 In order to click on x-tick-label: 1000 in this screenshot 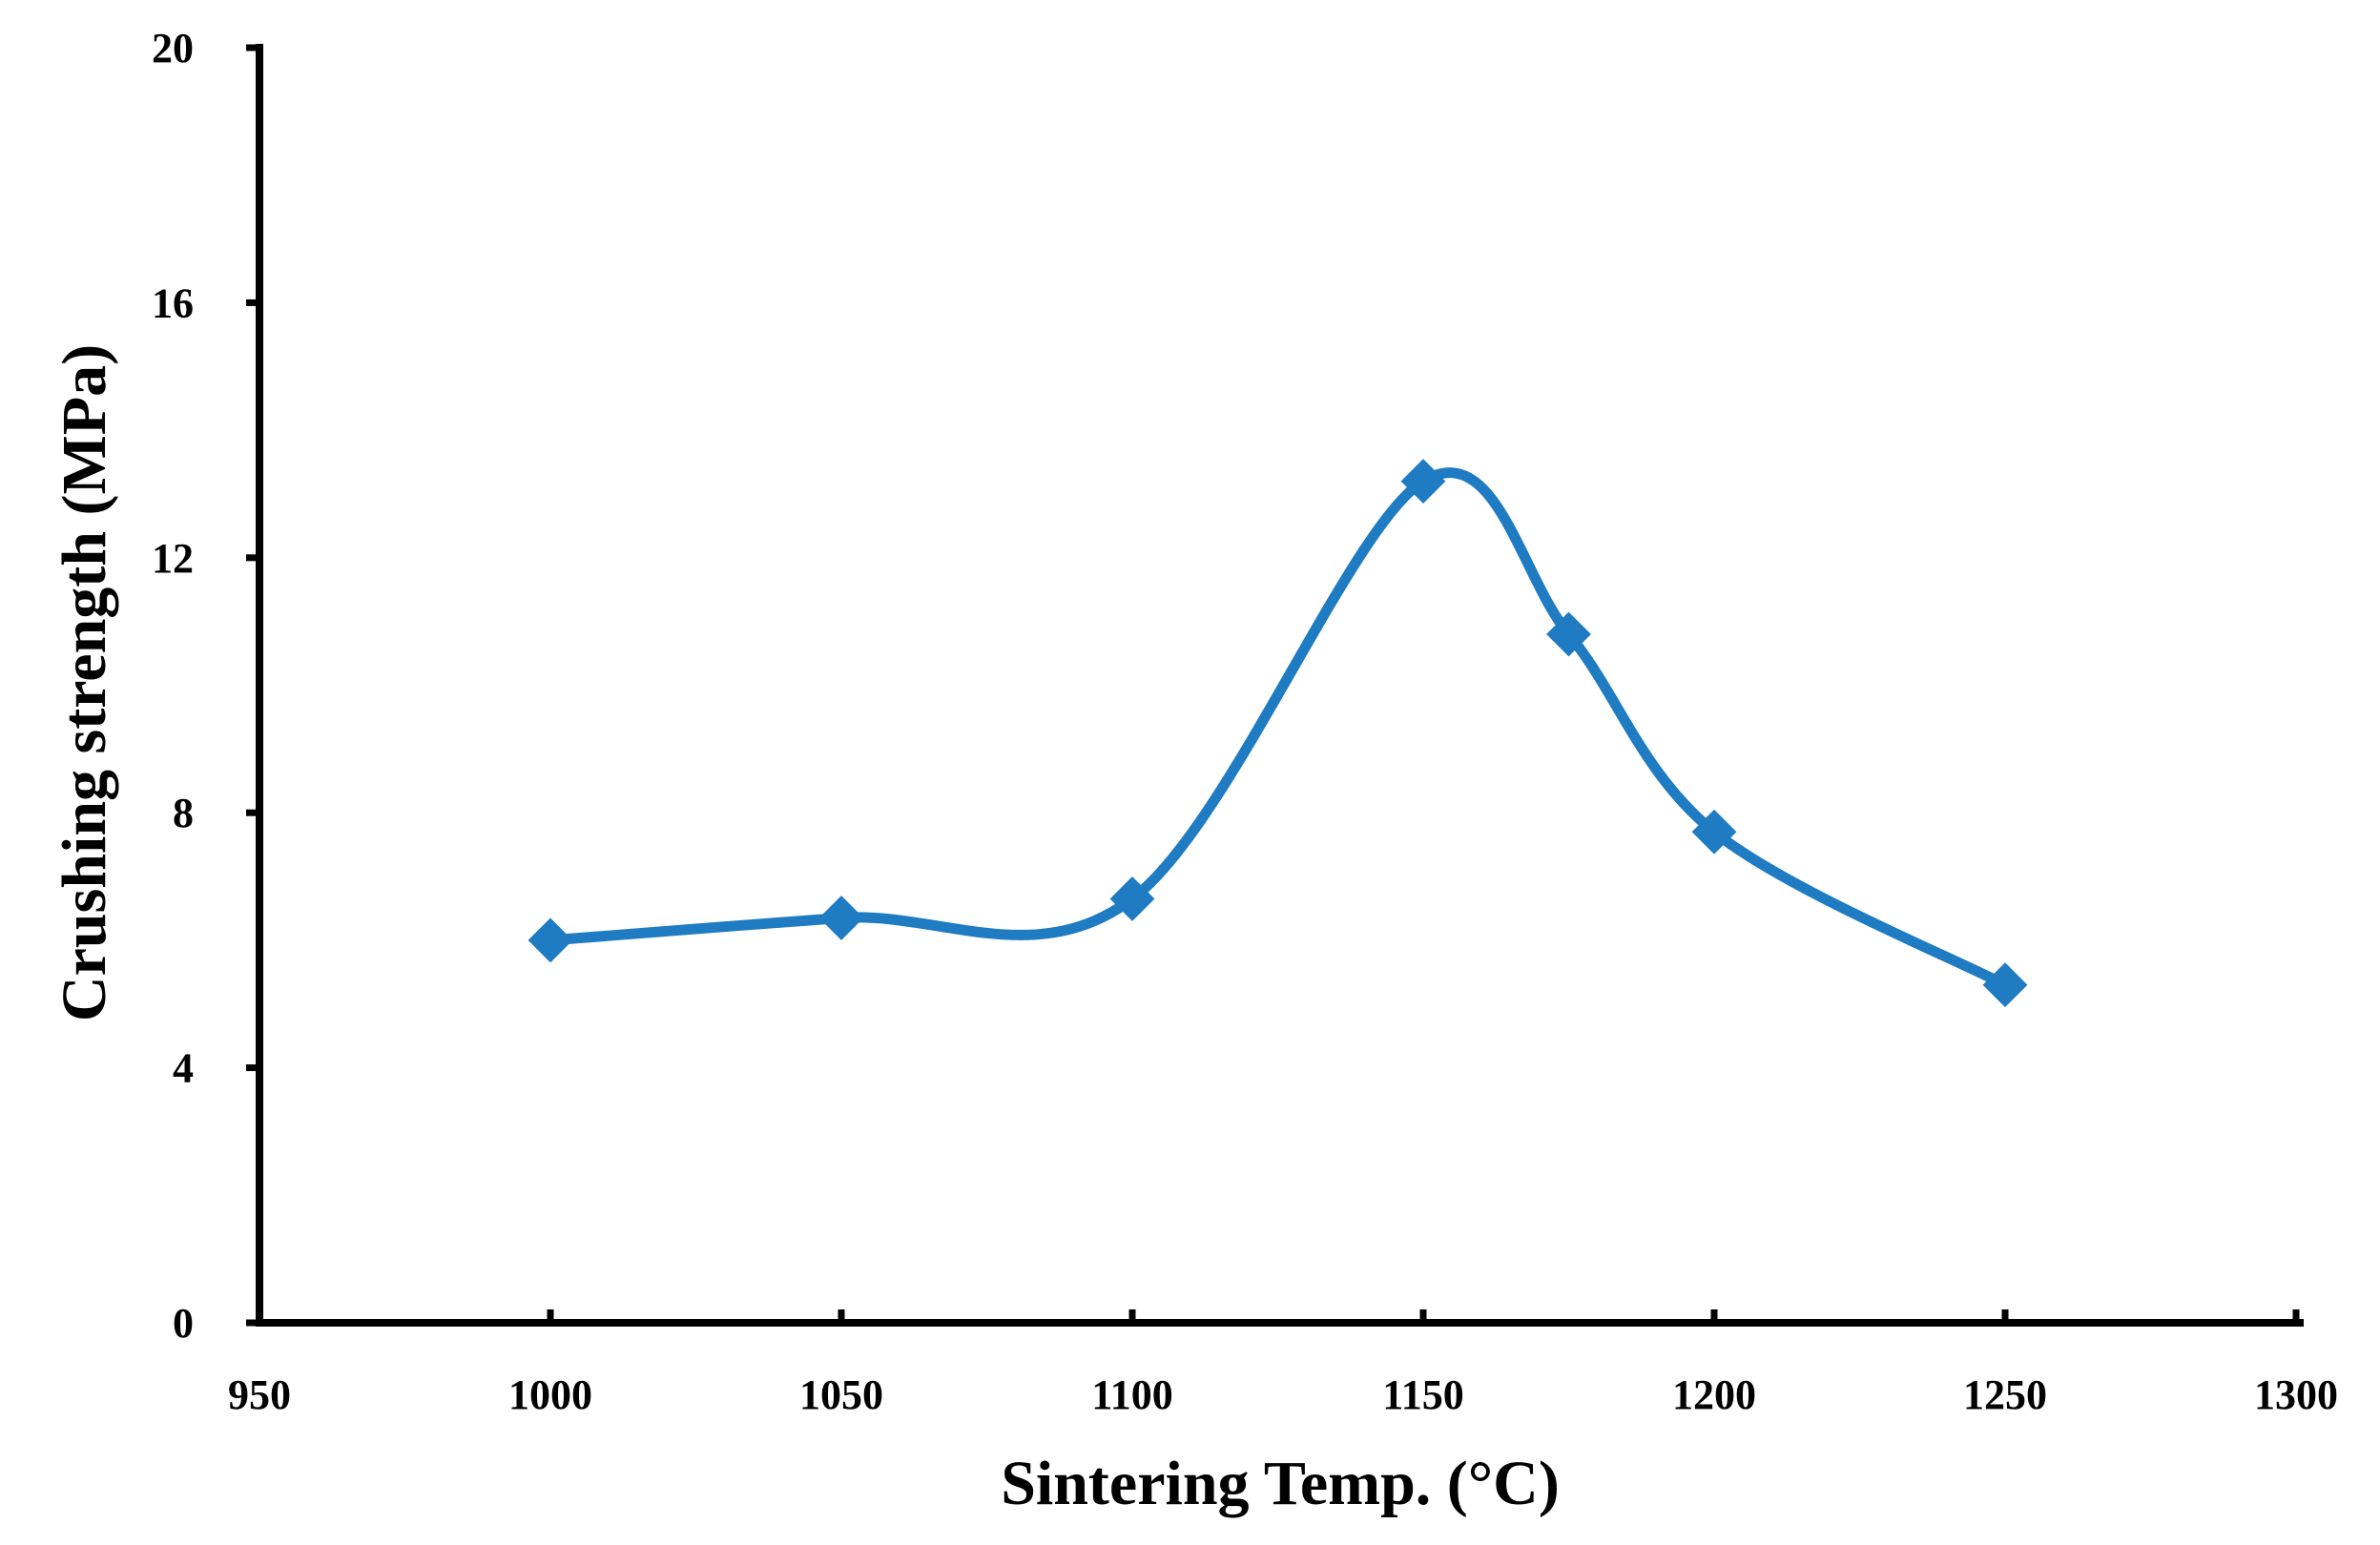, I will do `click(550, 1394)`.